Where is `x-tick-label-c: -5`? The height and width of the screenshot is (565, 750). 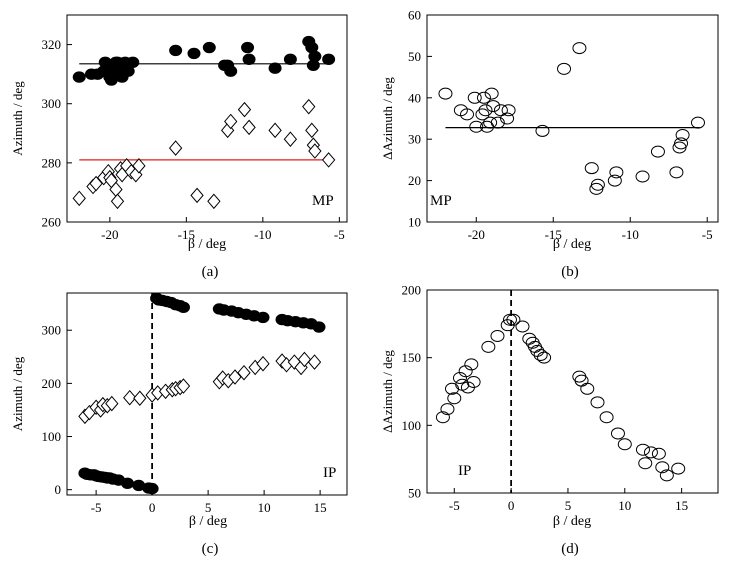
x-tick-label-c: -5 is located at coordinates (96, 507).